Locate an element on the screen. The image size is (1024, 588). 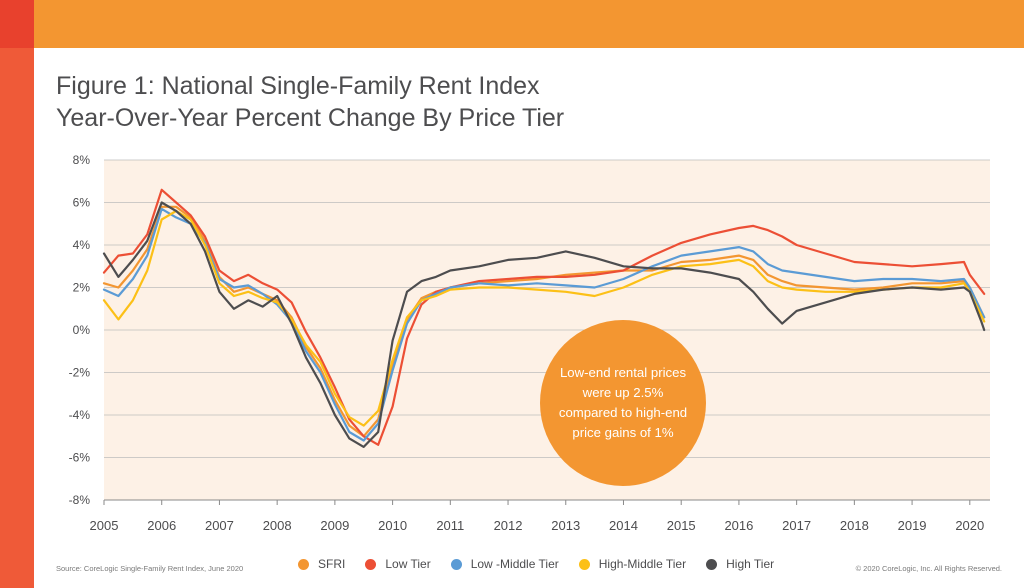
legend-item-low-middle-tier: Low -Middle Tier is located at coordinates (504, 564).